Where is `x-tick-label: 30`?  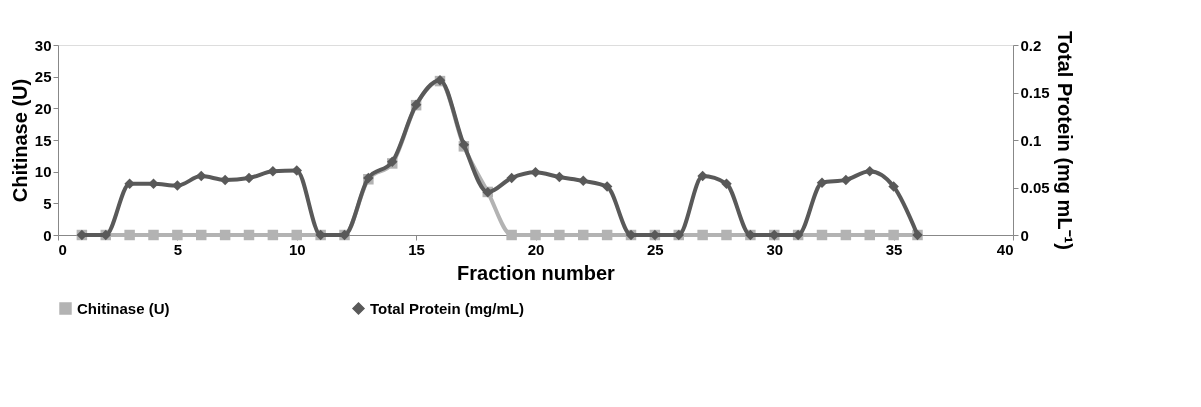 x-tick-label: 30 is located at coordinates (775, 249).